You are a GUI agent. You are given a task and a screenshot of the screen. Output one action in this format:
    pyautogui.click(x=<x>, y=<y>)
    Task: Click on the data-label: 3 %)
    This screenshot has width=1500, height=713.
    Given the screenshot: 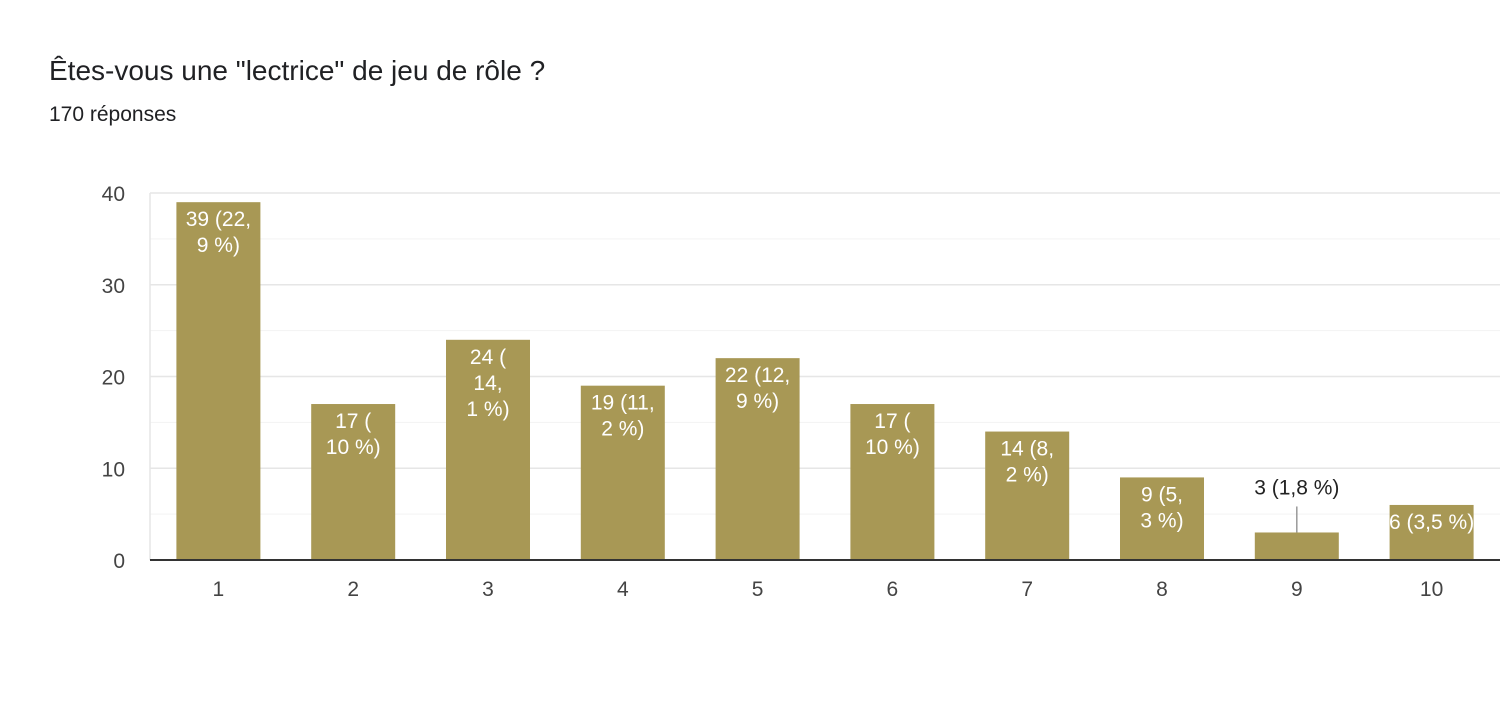 What is the action you would take?
    pyautogui.click(x=1161, y=520)
    